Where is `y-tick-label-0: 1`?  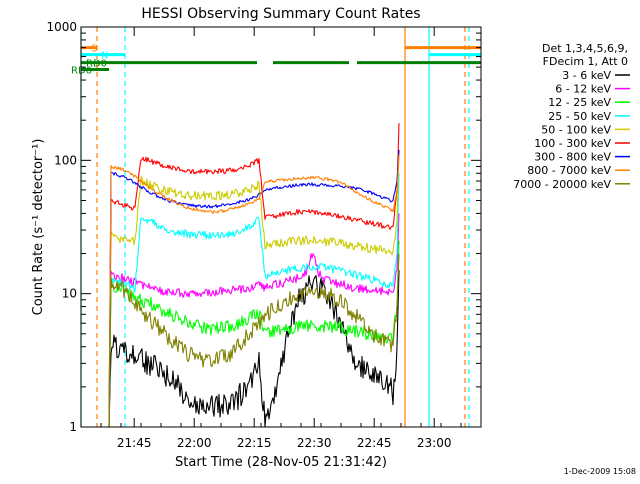
y-tick-label-0: 1 is located at coordinates (73, 427).